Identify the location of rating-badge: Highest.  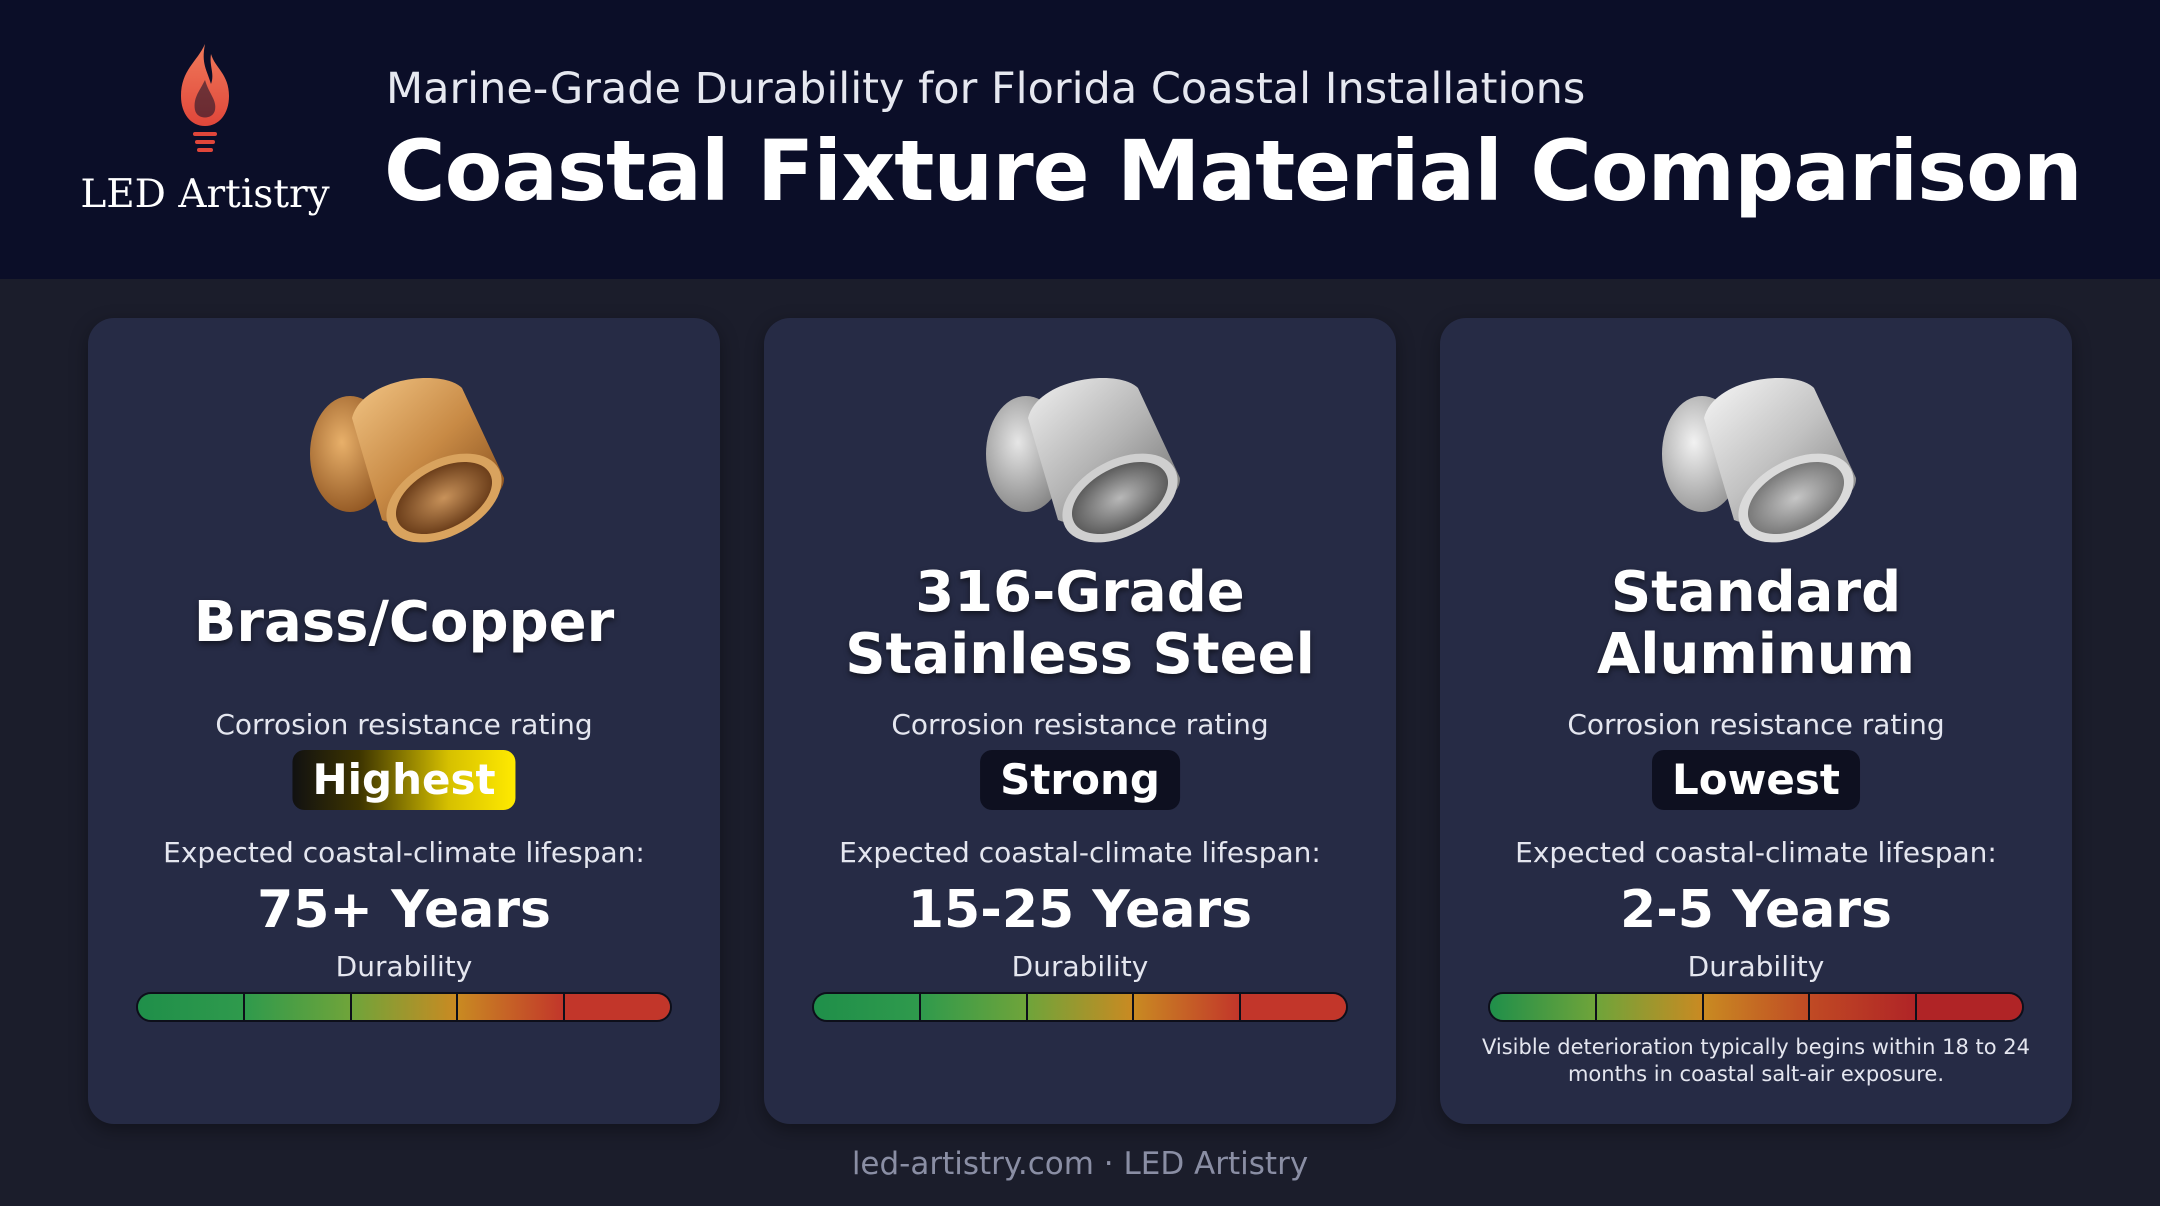
(404, 780).